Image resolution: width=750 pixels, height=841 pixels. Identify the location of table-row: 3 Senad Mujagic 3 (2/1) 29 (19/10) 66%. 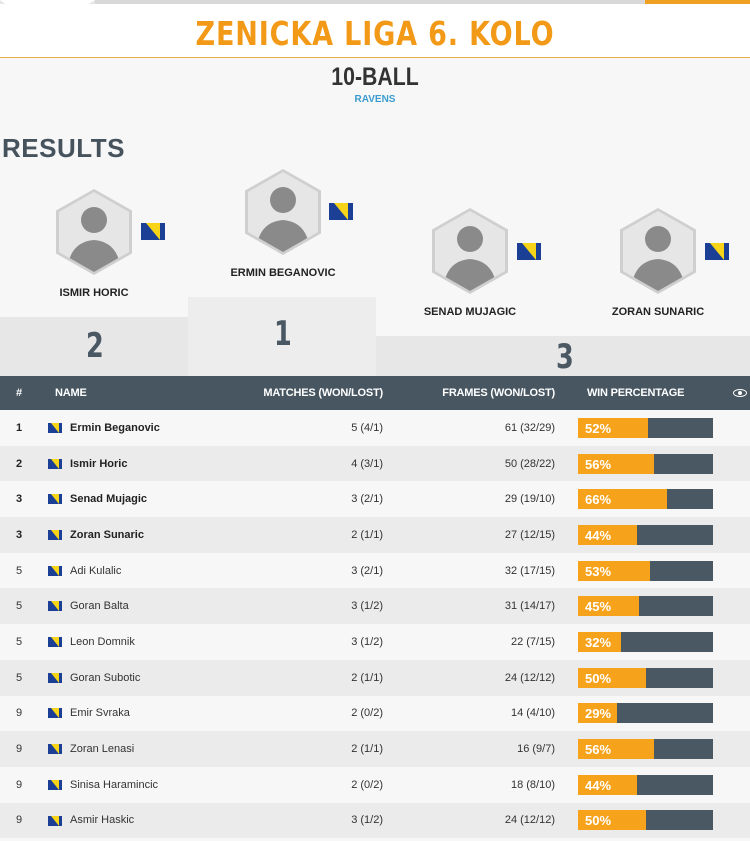
(375, 499).